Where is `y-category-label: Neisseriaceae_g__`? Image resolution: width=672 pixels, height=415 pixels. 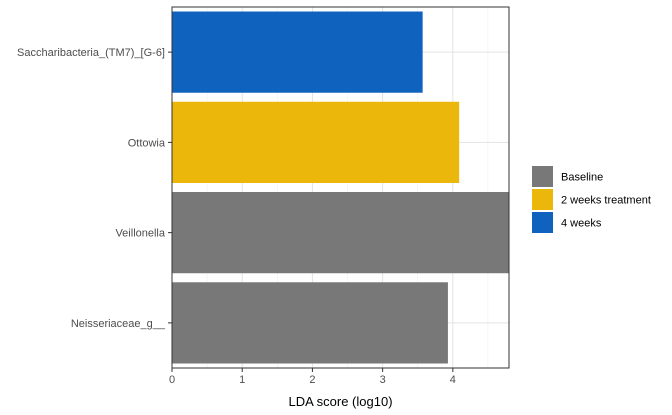
y-category-label: Neisseriaceae_g__ is located at coordinates (118, 324).